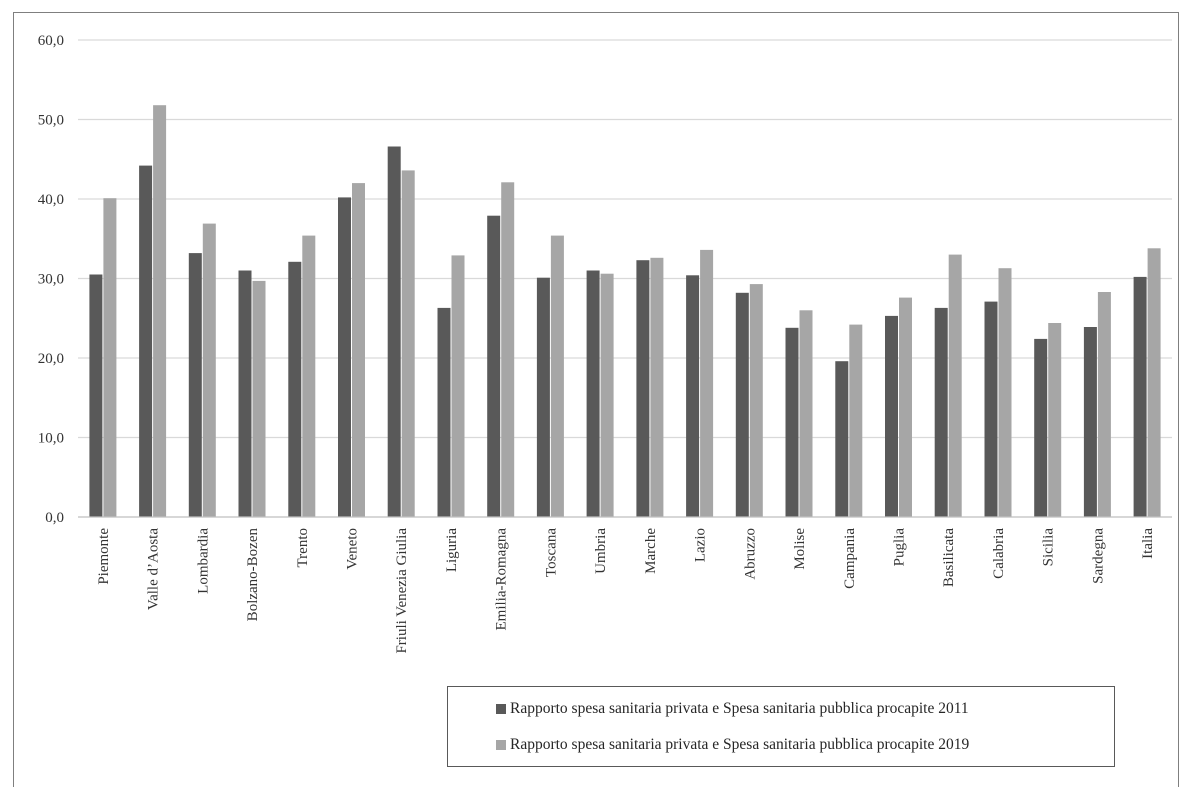  I want to click on y-tick-label: 10,0, so click(51, 439).